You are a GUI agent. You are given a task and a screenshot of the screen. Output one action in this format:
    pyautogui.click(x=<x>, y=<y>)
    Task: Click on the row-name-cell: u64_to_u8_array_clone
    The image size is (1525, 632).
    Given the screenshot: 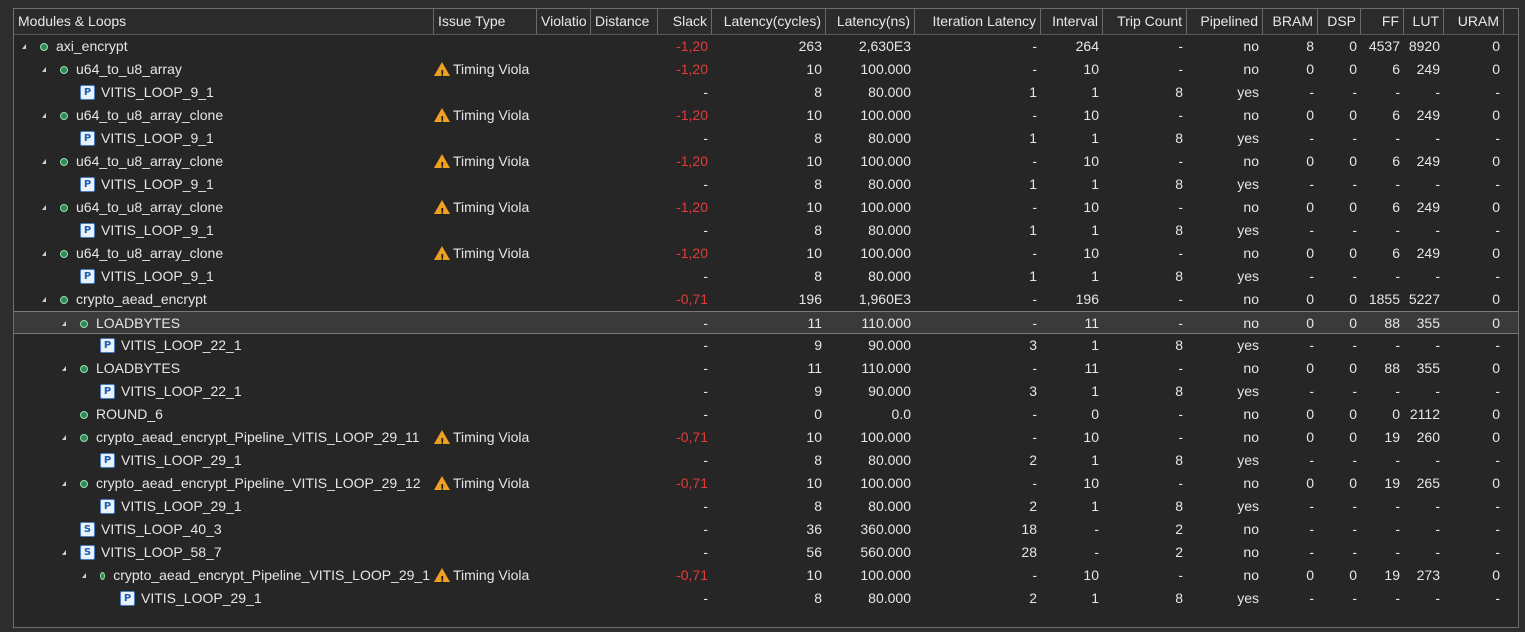 What is the action you would take?
    pyautogui.click(x=224, y=207)
    